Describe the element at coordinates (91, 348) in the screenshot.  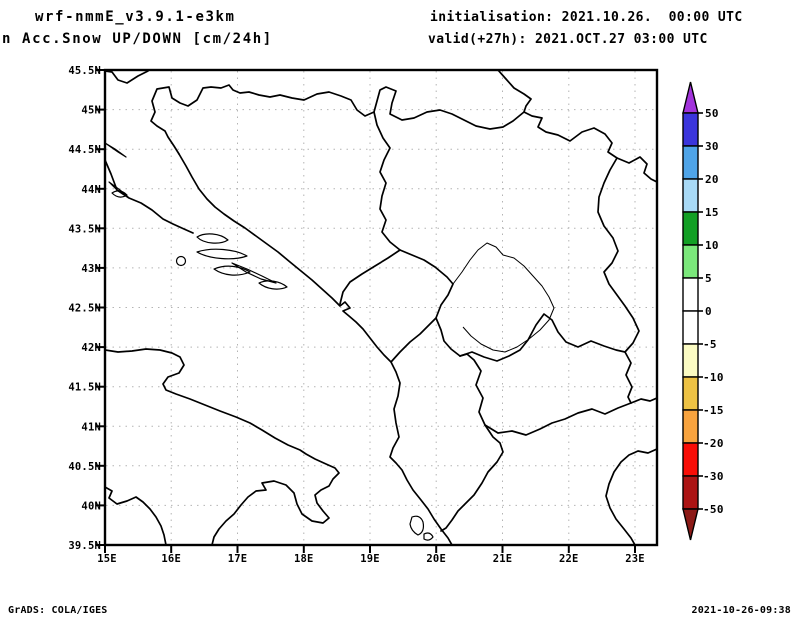
I see `lat-label: 42N` at that location.